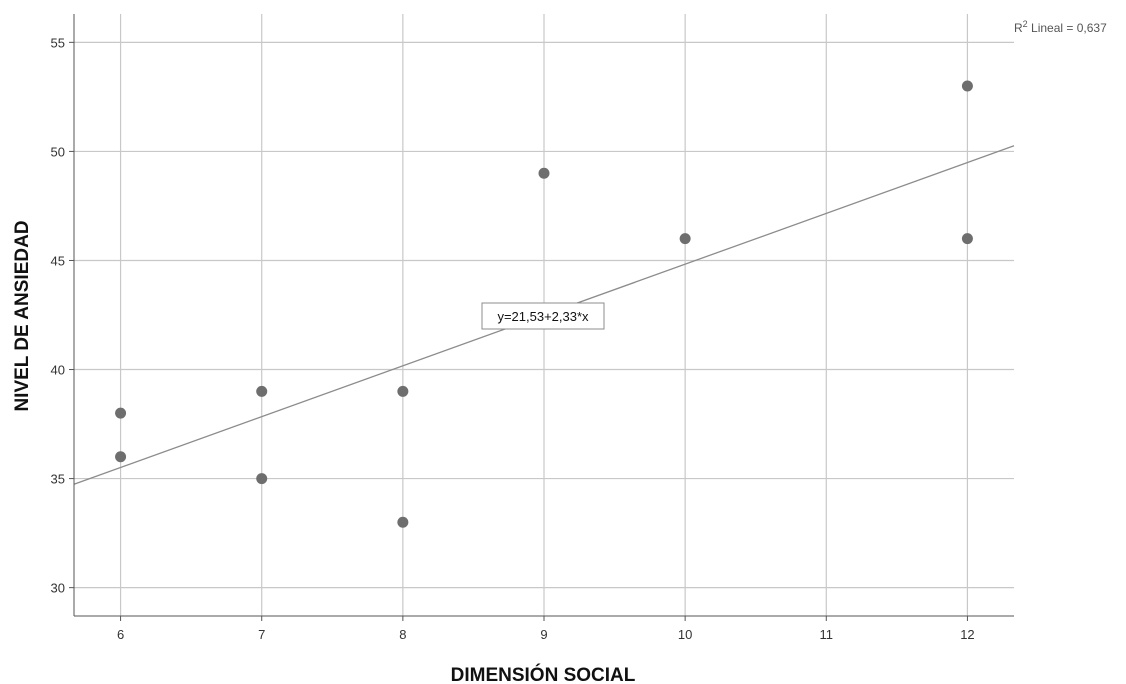 This screenshot has height=684, width=1126. What do you see at coordinates (1018, 28) in the screenshot?
I see `r-squared-prefix: R` at bounding box center [1018, 28].